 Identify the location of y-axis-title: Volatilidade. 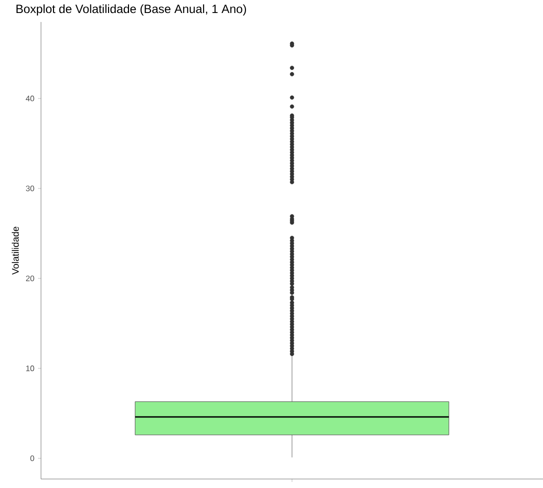
(15, 250).